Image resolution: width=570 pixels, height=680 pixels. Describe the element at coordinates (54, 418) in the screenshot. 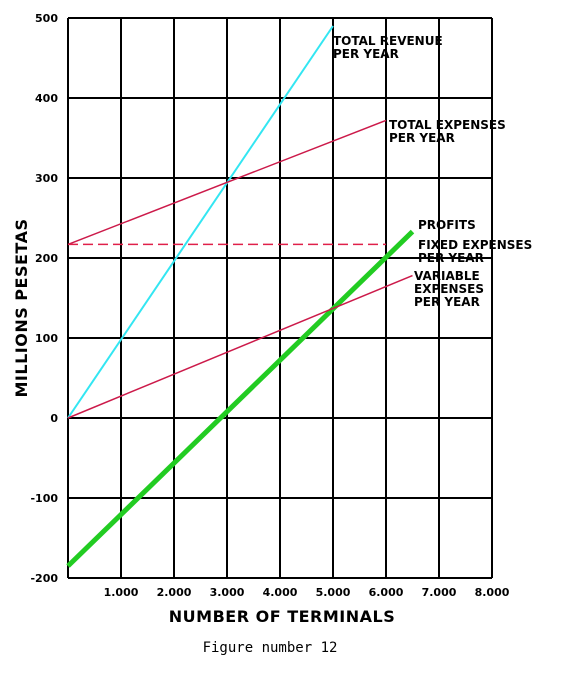

I see `y-tick-label: 0` at that location.